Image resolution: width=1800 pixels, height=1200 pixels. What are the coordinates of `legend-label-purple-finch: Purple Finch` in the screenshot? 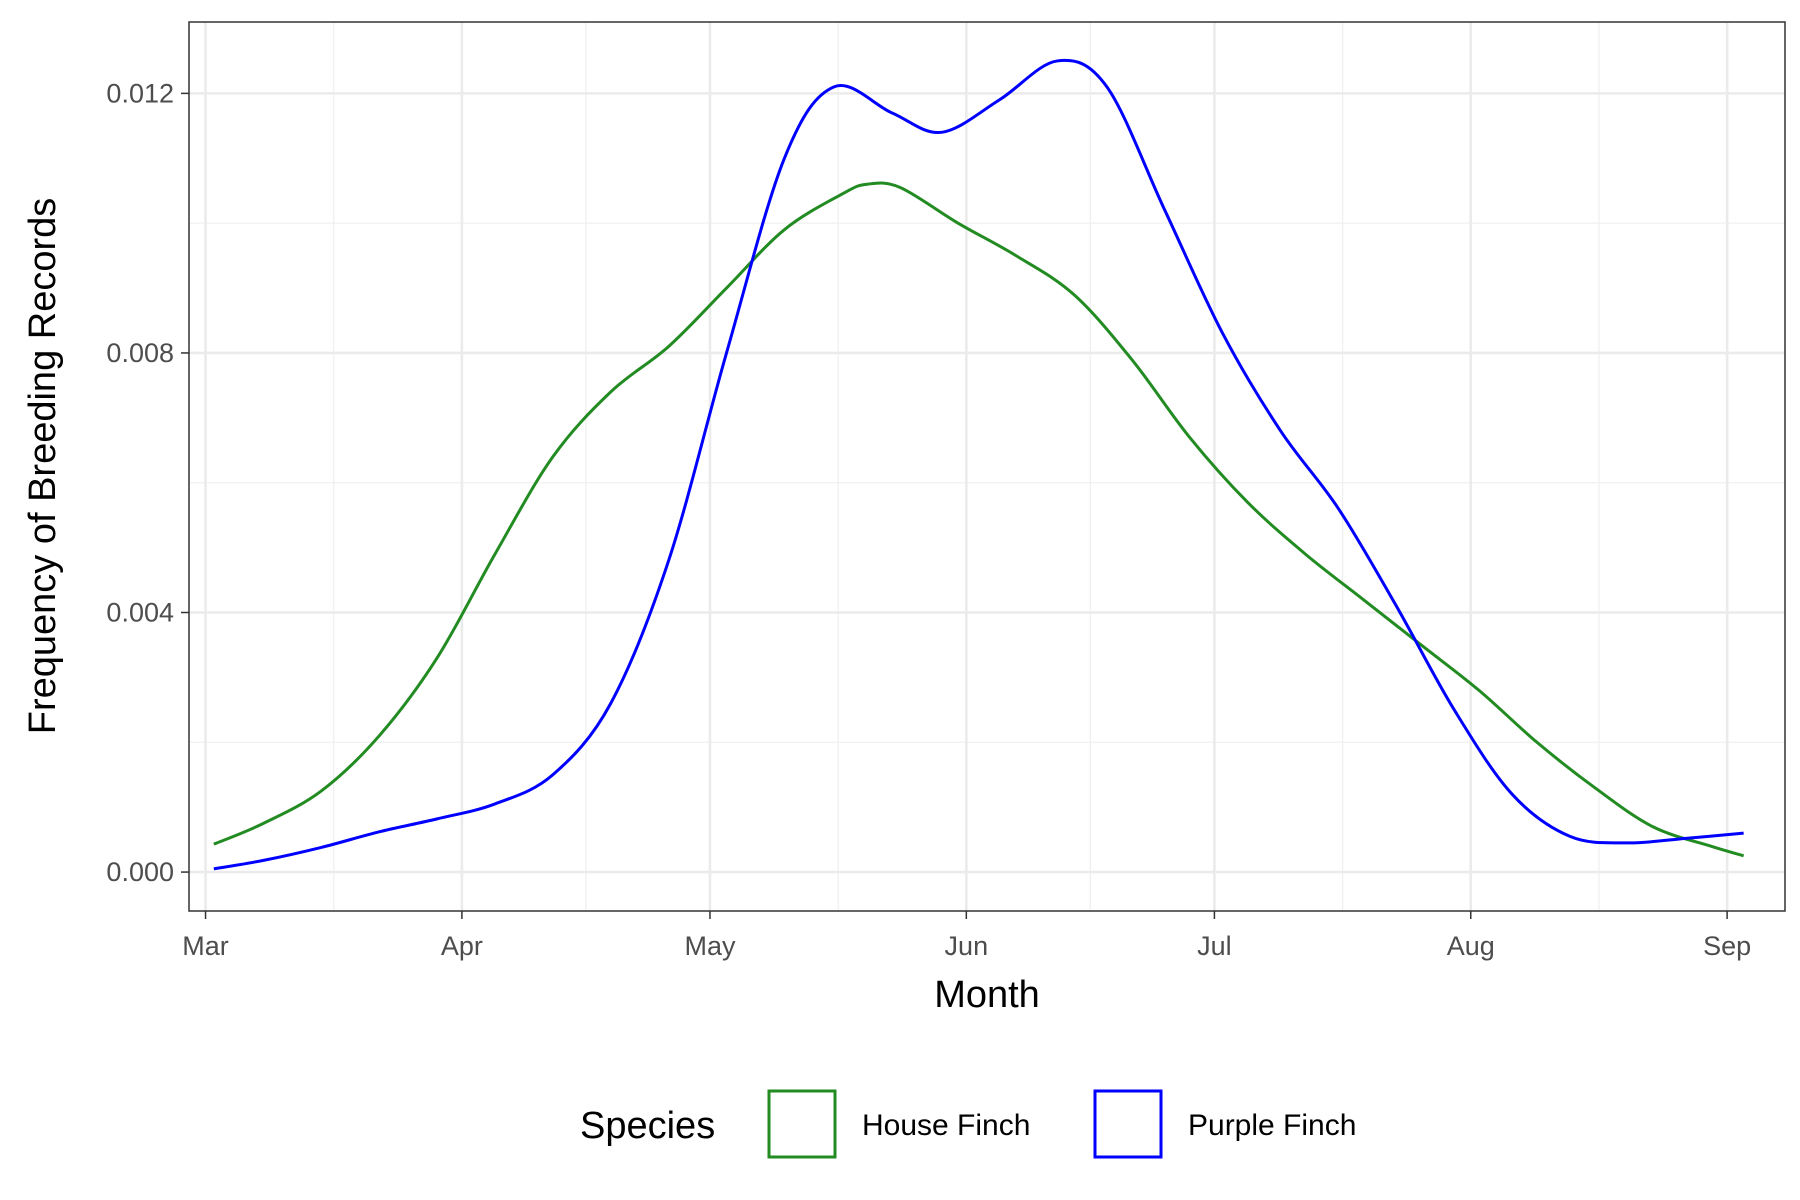 It's located at (1272, 1125).